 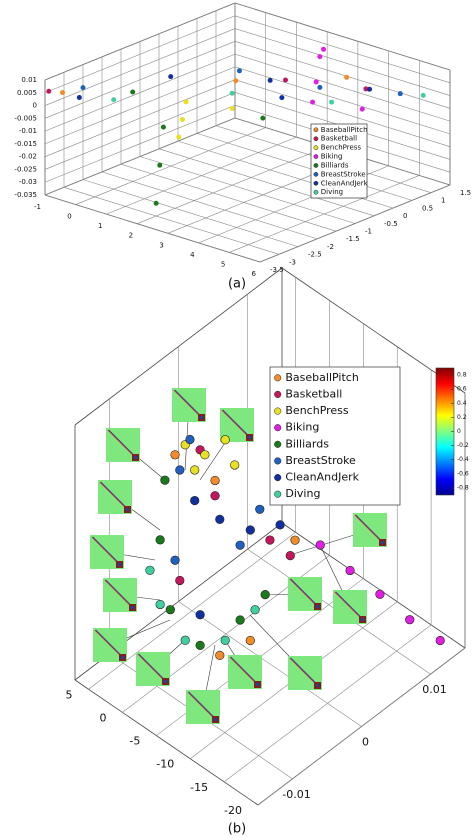 What do you see at coordinates (25, 144) in the screenshot?
I see `z-tick-label: -0.015` at bounding box center [25, 144].